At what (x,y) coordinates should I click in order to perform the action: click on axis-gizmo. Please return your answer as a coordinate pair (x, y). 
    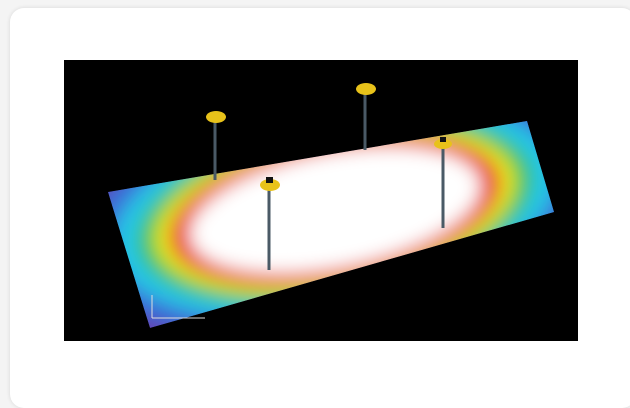
    Looking at the image, I should click on (178, 307).